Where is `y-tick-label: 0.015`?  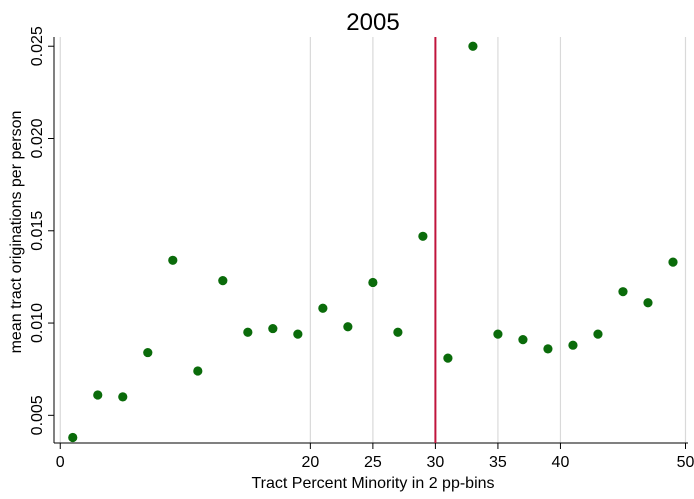 y-tick-label: 0.015 is located at coordinates (37, 231).